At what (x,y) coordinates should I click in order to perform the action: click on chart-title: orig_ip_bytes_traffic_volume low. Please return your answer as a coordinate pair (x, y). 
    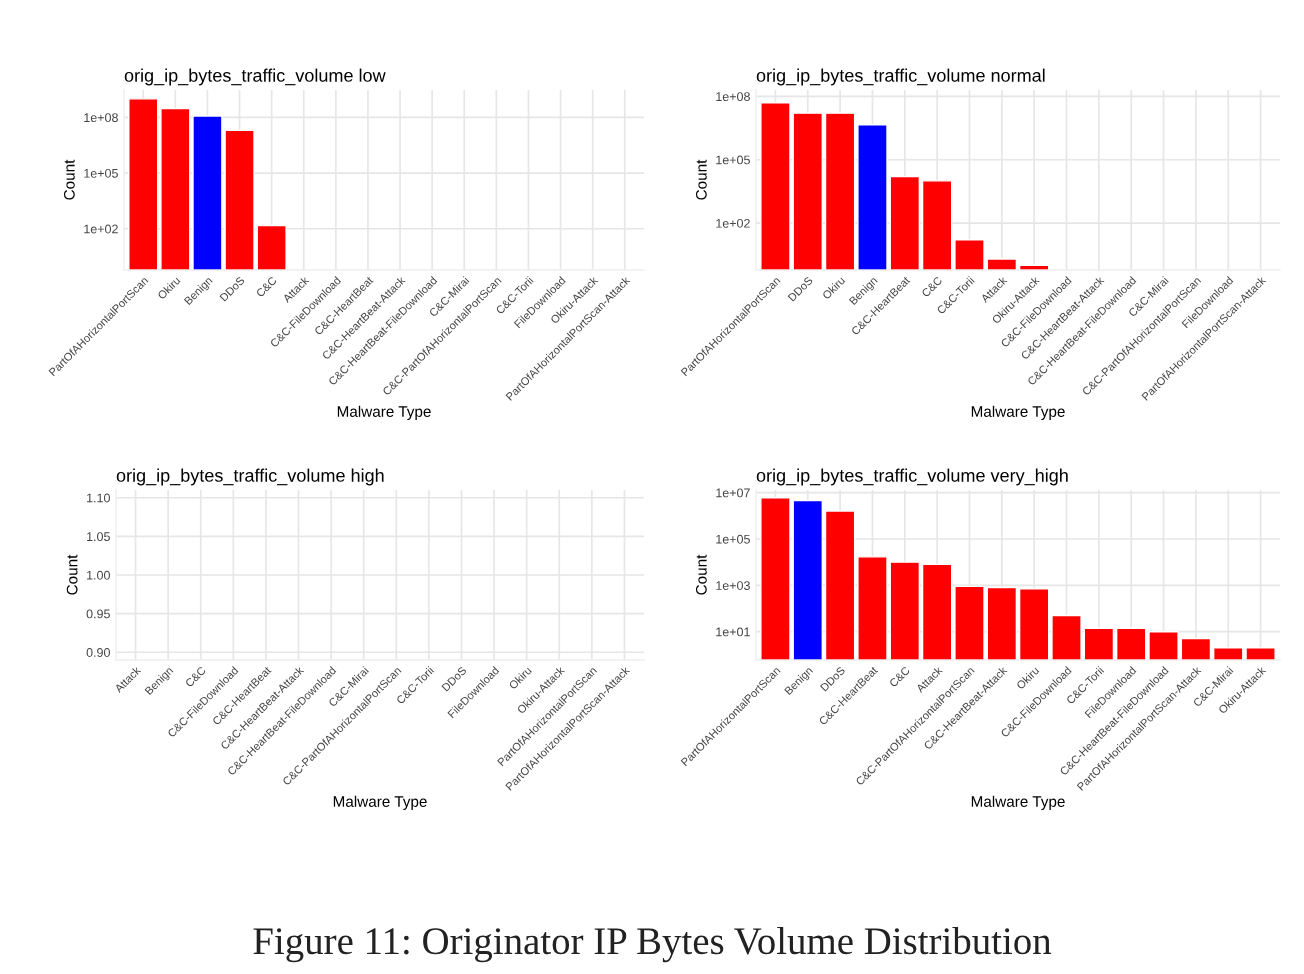
    Looking at the image, I should click on (255, 77).